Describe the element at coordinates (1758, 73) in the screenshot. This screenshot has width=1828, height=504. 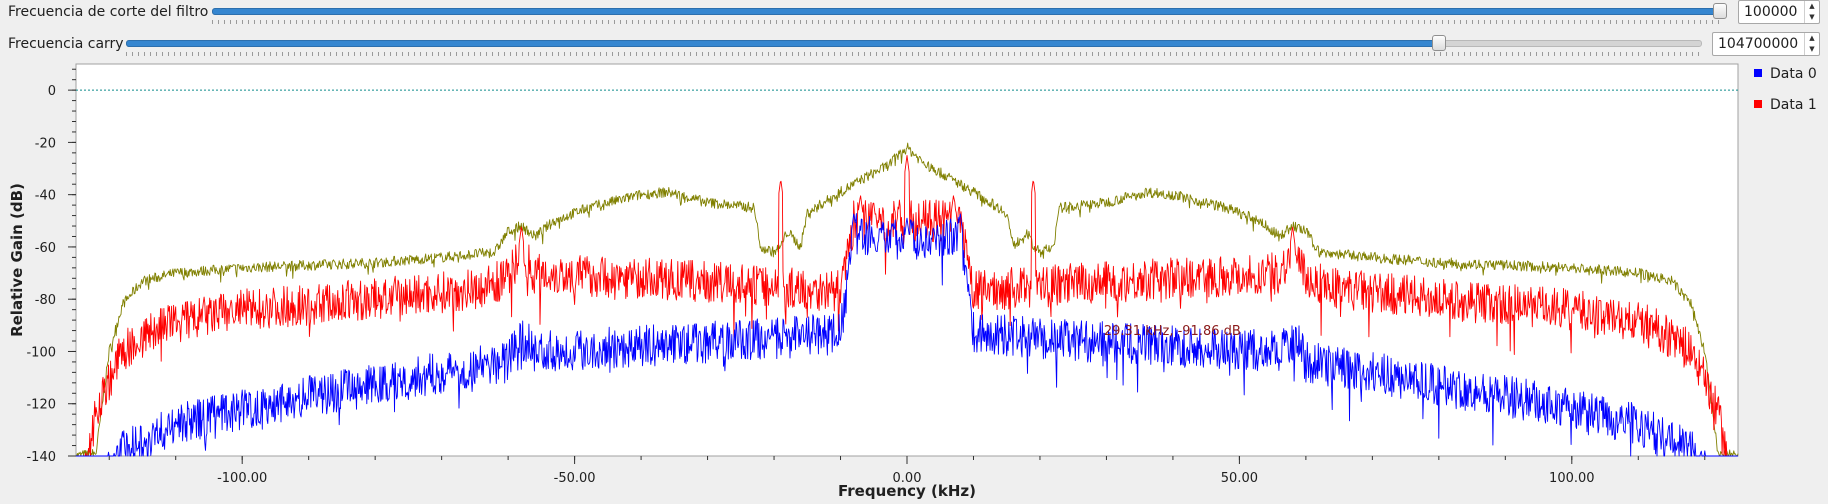
I see `legend-swatch-blue` at that location.